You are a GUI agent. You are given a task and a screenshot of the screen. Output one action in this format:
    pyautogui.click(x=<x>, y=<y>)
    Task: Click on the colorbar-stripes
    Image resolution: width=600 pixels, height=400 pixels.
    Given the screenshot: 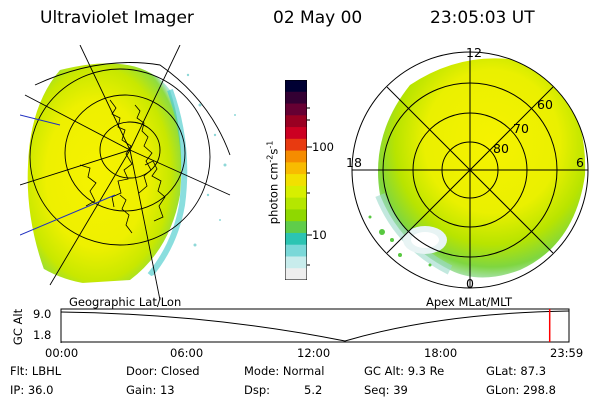 What is the action you would take?
    pyautogui.click(x=296, y=180)
    